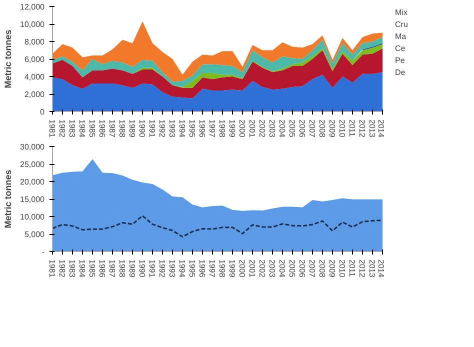 The image size is (474, 347). Describe the element at coordinates (33, 164) in the screenshot. I see `y-tick-label: 25,000` at that location.